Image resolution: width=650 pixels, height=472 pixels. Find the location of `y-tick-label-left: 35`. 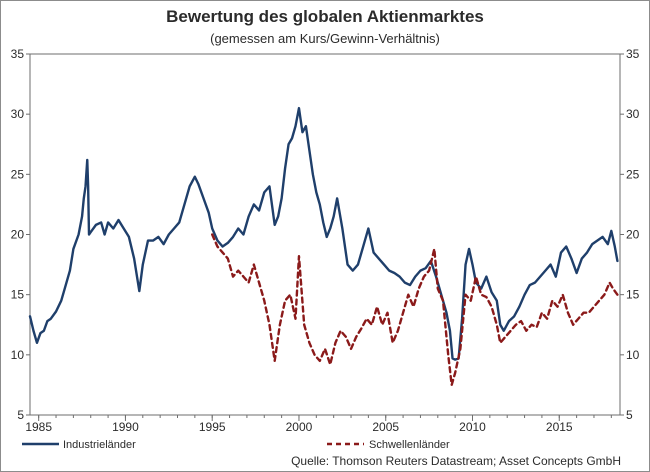

y-tick-label-left: 35 is located at coordinates (18, 54).